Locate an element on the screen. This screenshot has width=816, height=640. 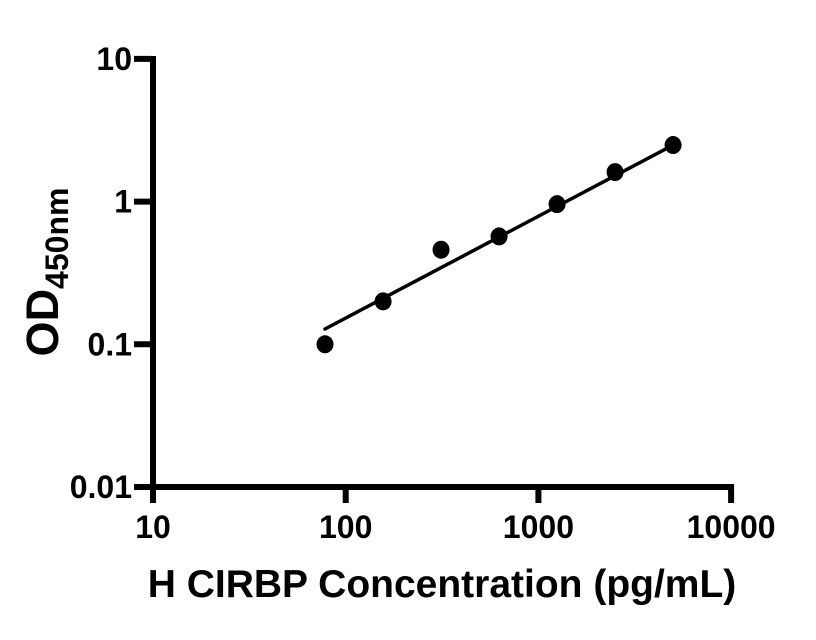
x-tick-label: 10 is located at coordinates (153, 527).